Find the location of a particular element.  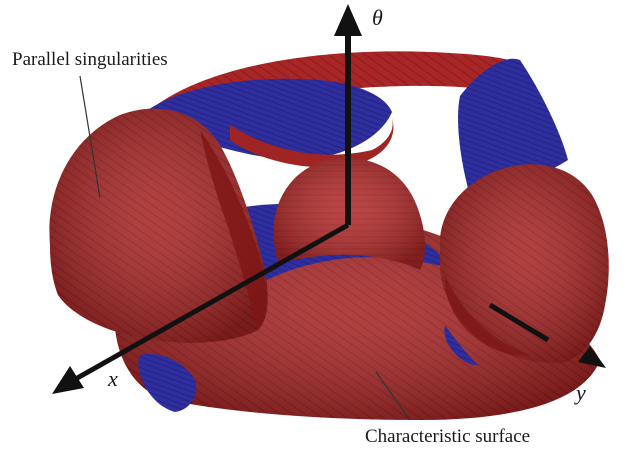

characteristic-surface-label: Characteristic surface is located at coordinates (447, 436).